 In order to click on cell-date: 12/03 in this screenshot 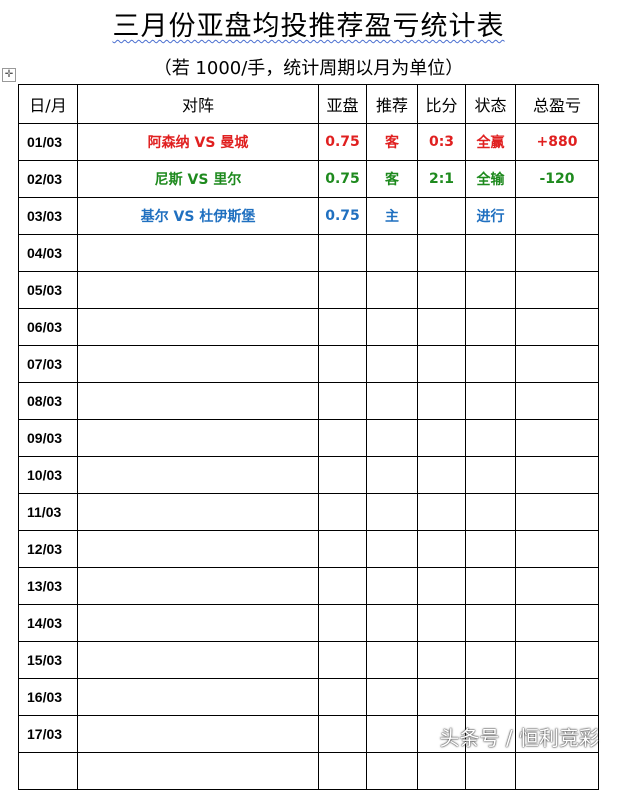, I will do `click(48, 549)`.